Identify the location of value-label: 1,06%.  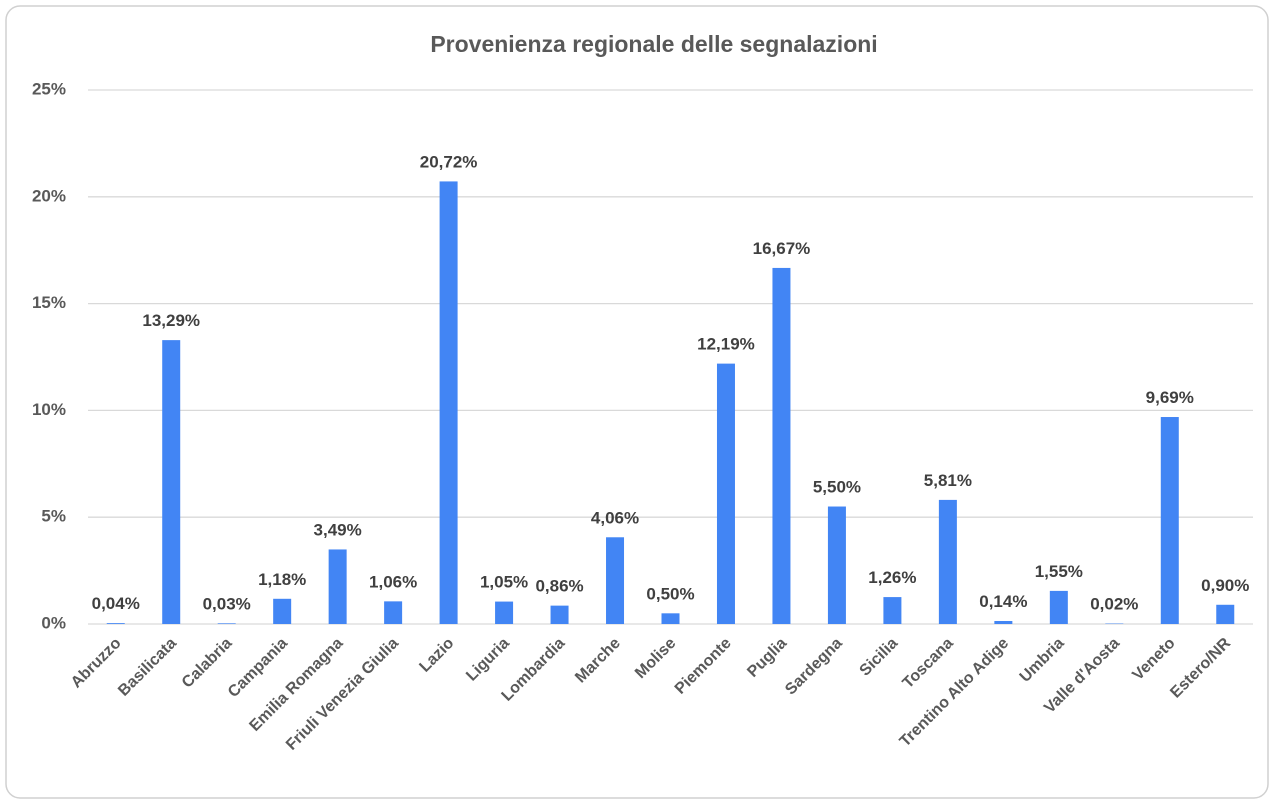
(393, 581).